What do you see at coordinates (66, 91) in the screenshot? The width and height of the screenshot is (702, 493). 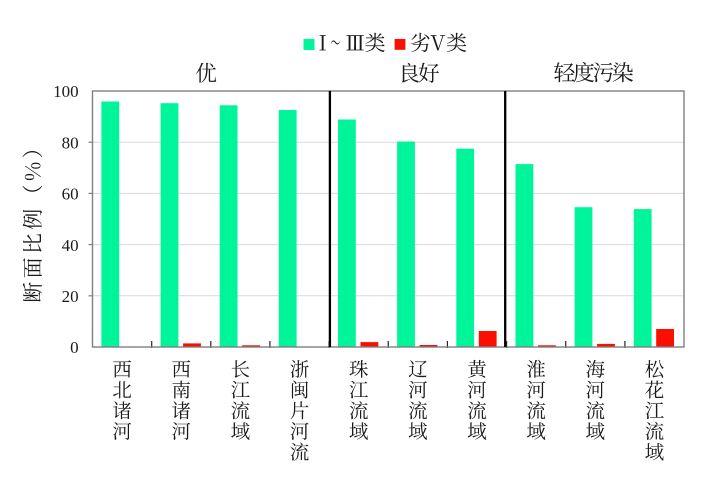 I see `svg-text: 100` at bounding box center [66, 91].